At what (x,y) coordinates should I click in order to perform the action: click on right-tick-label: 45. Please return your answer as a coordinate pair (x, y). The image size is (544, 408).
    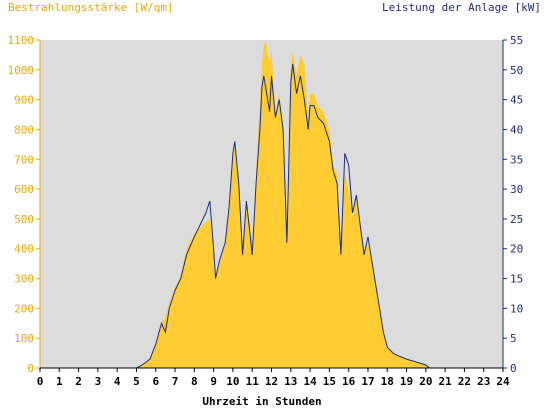
    Looking at the image, I should click on (516, 100).